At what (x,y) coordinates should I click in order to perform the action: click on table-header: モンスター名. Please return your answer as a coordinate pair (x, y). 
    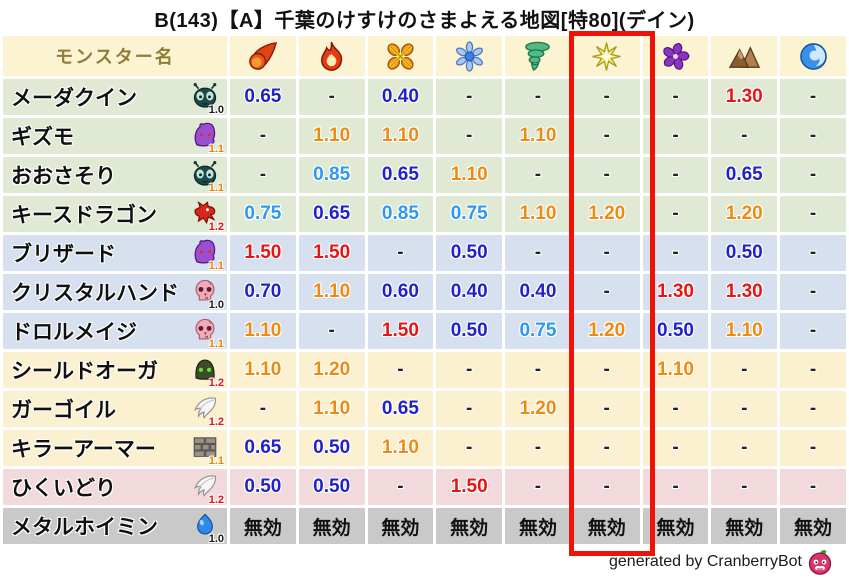
    Looking at the image, I should click on (424, 56).